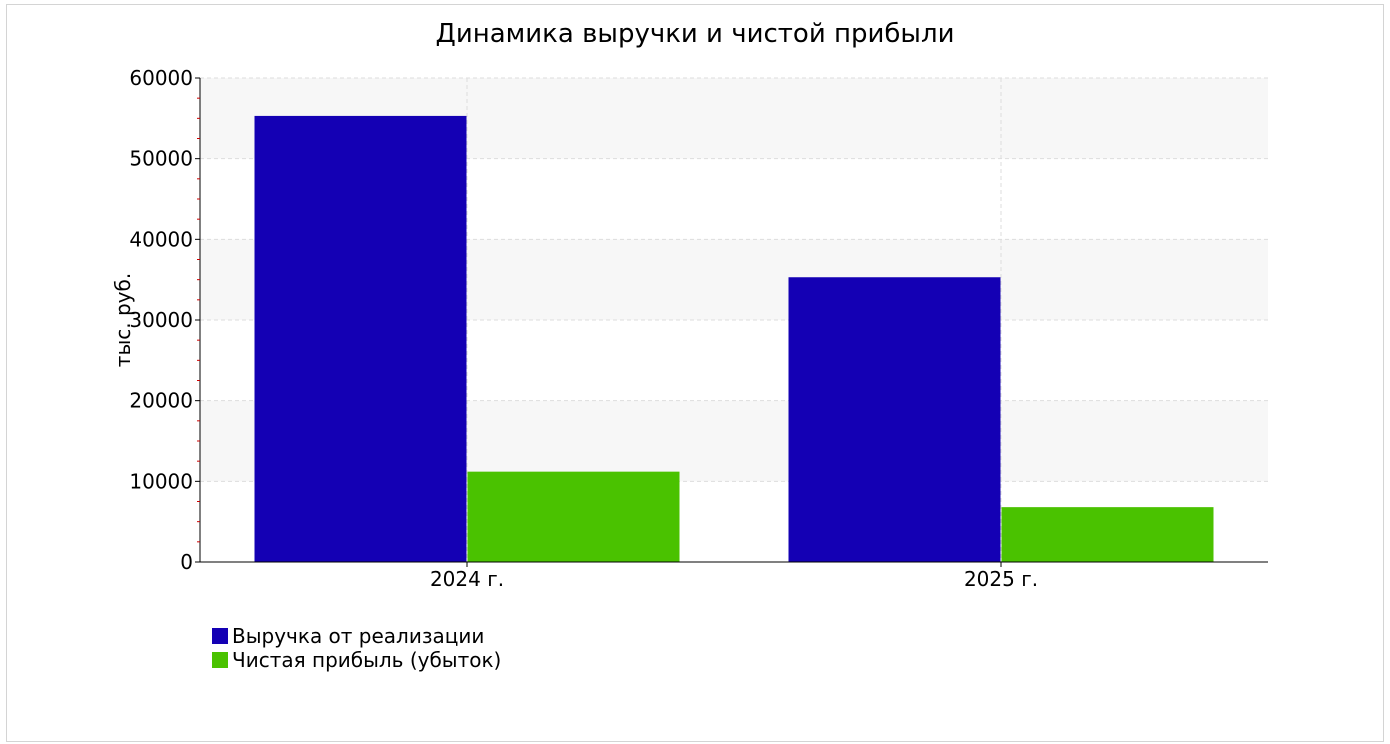 The width and height of the screenshot is (1390, 744). What do you see at coordinates (123, 320) in the screenshot?
I see `y-axis-label: тыс. руб.` at bounding box center [123, 320].